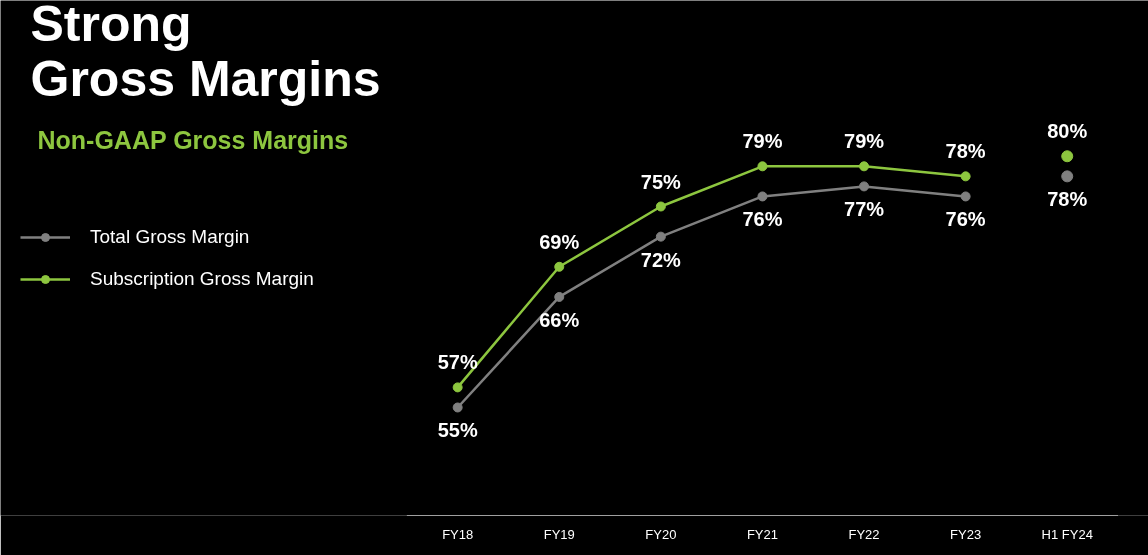 This screenshot has width=1148, height=555. I want to click on x-tick-label: FY18, so click(458, 534).